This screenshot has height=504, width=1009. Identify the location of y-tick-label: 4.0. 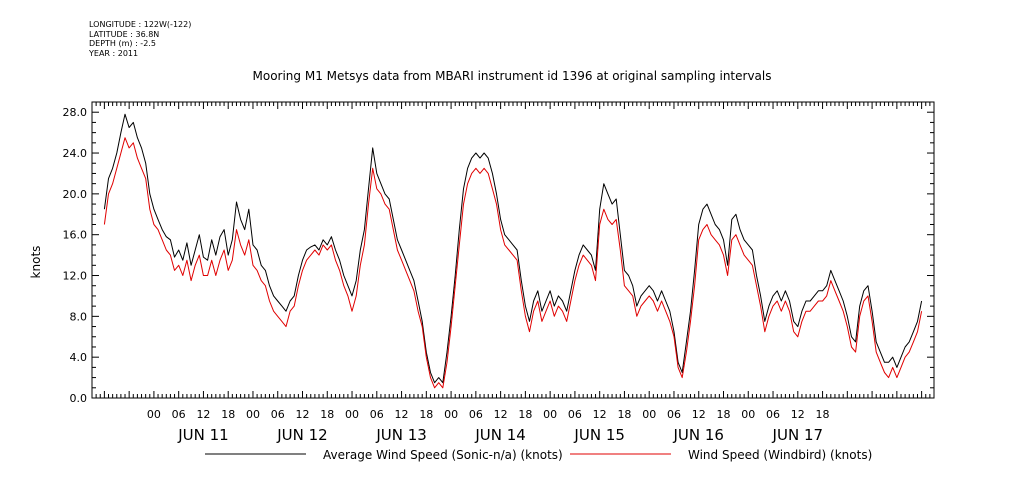
(79, 357).